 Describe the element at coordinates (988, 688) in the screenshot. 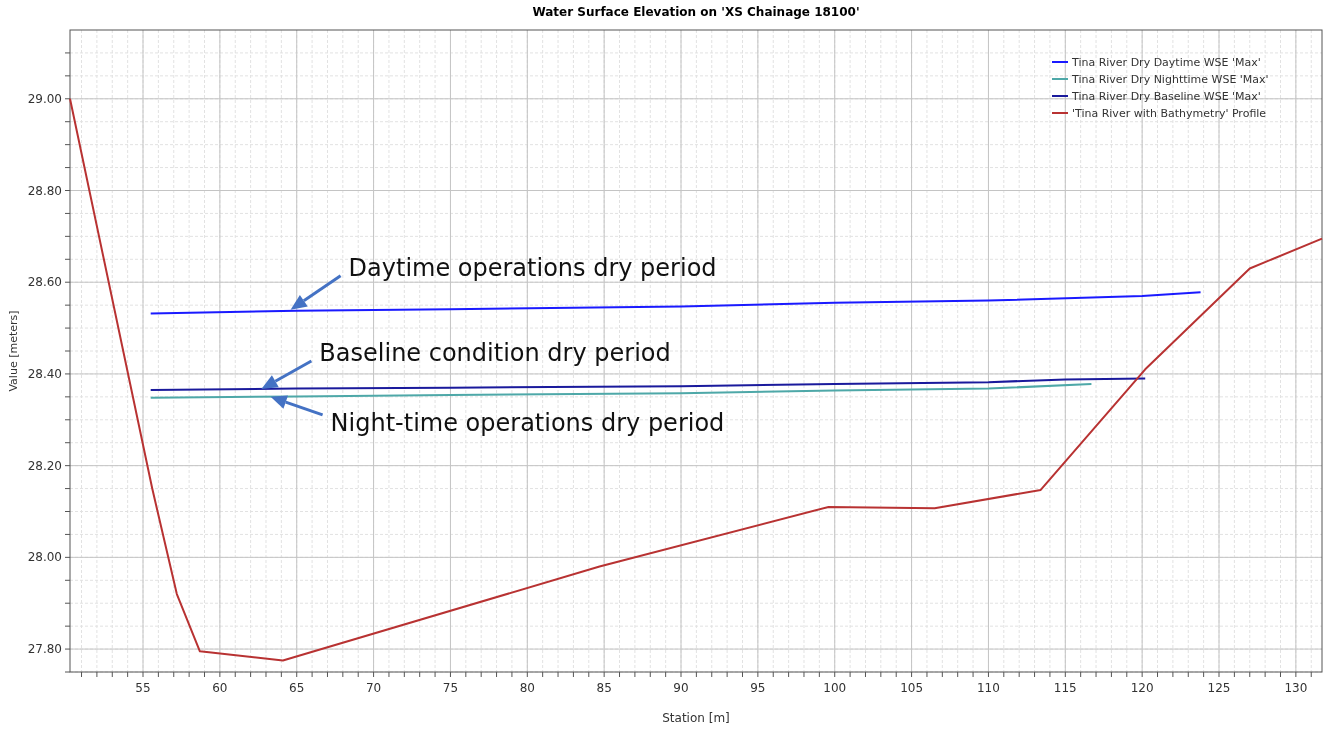

I see `x-tick-label: 110` at that location.